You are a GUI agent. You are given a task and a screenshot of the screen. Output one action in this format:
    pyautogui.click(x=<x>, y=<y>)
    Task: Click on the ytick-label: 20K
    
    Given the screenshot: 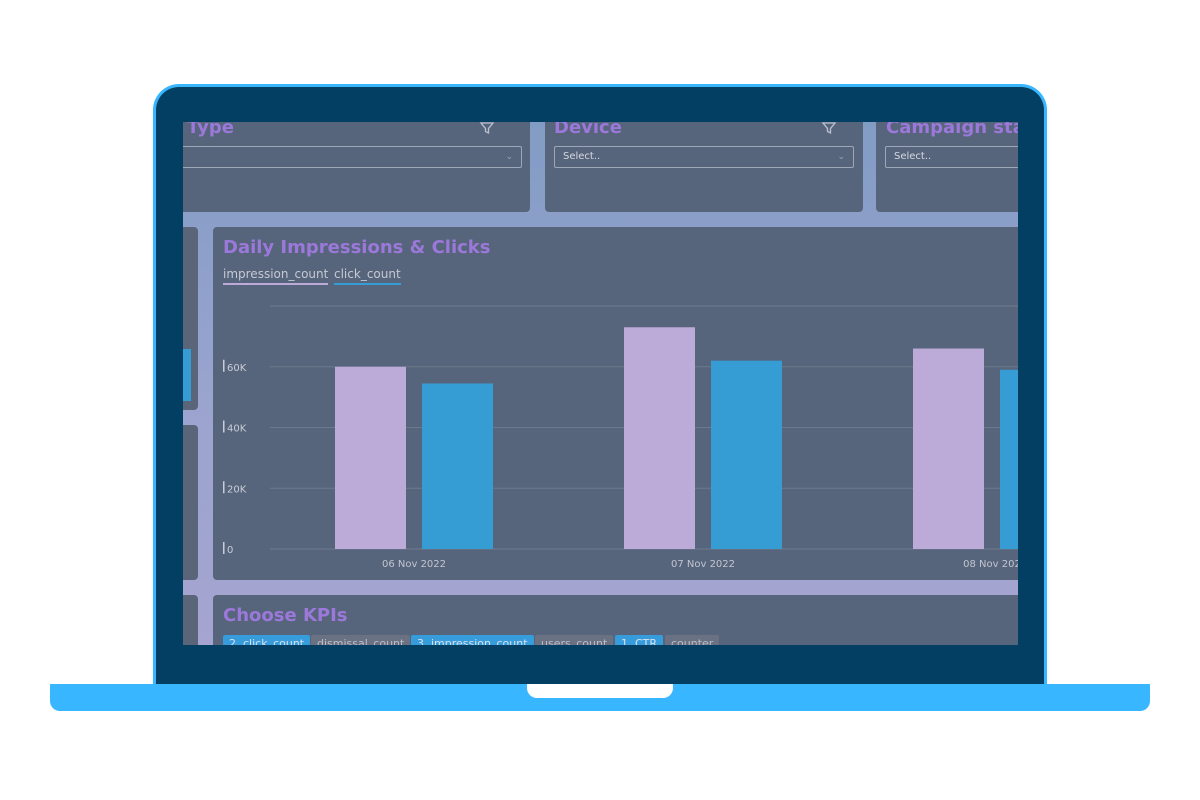 What is the action you would take?
    pyautogui.click(x=237, y=489)
    